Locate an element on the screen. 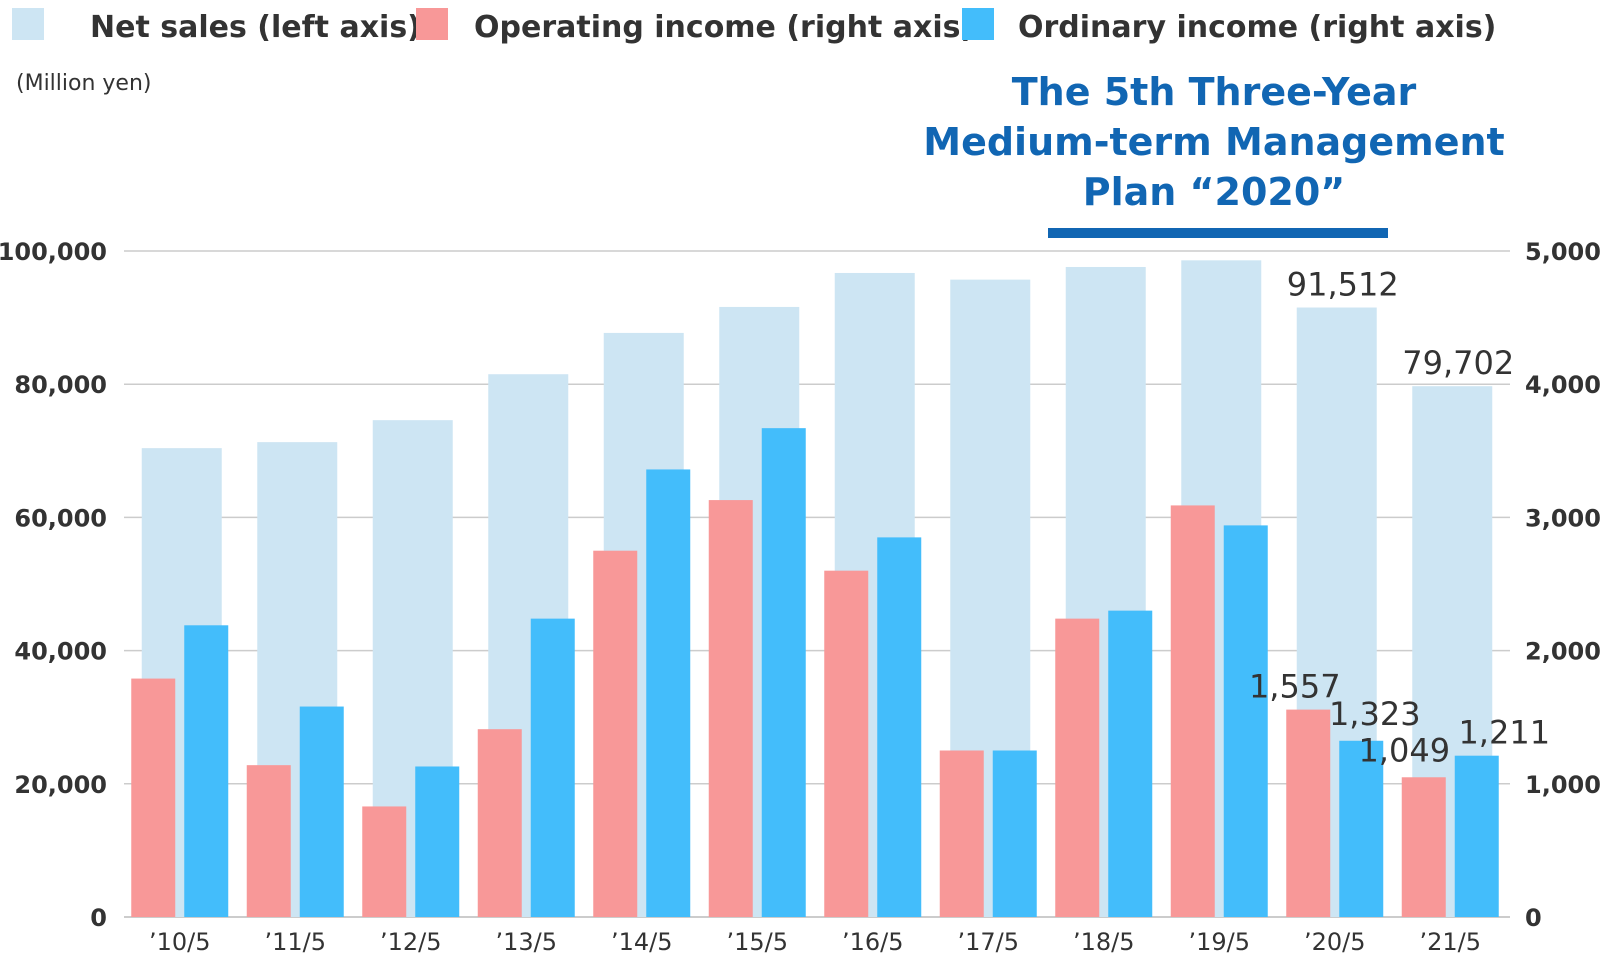 The height and width of the screenshot is (966, 1600). right-axis-tick-label: 0 is located at coordinates (1533, 918).